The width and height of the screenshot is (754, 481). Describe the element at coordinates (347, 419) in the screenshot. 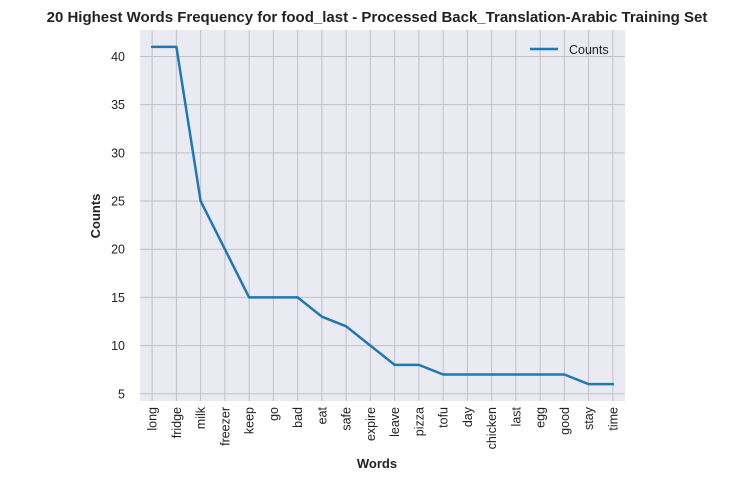

I see `x-tick-label: safe` at that location.